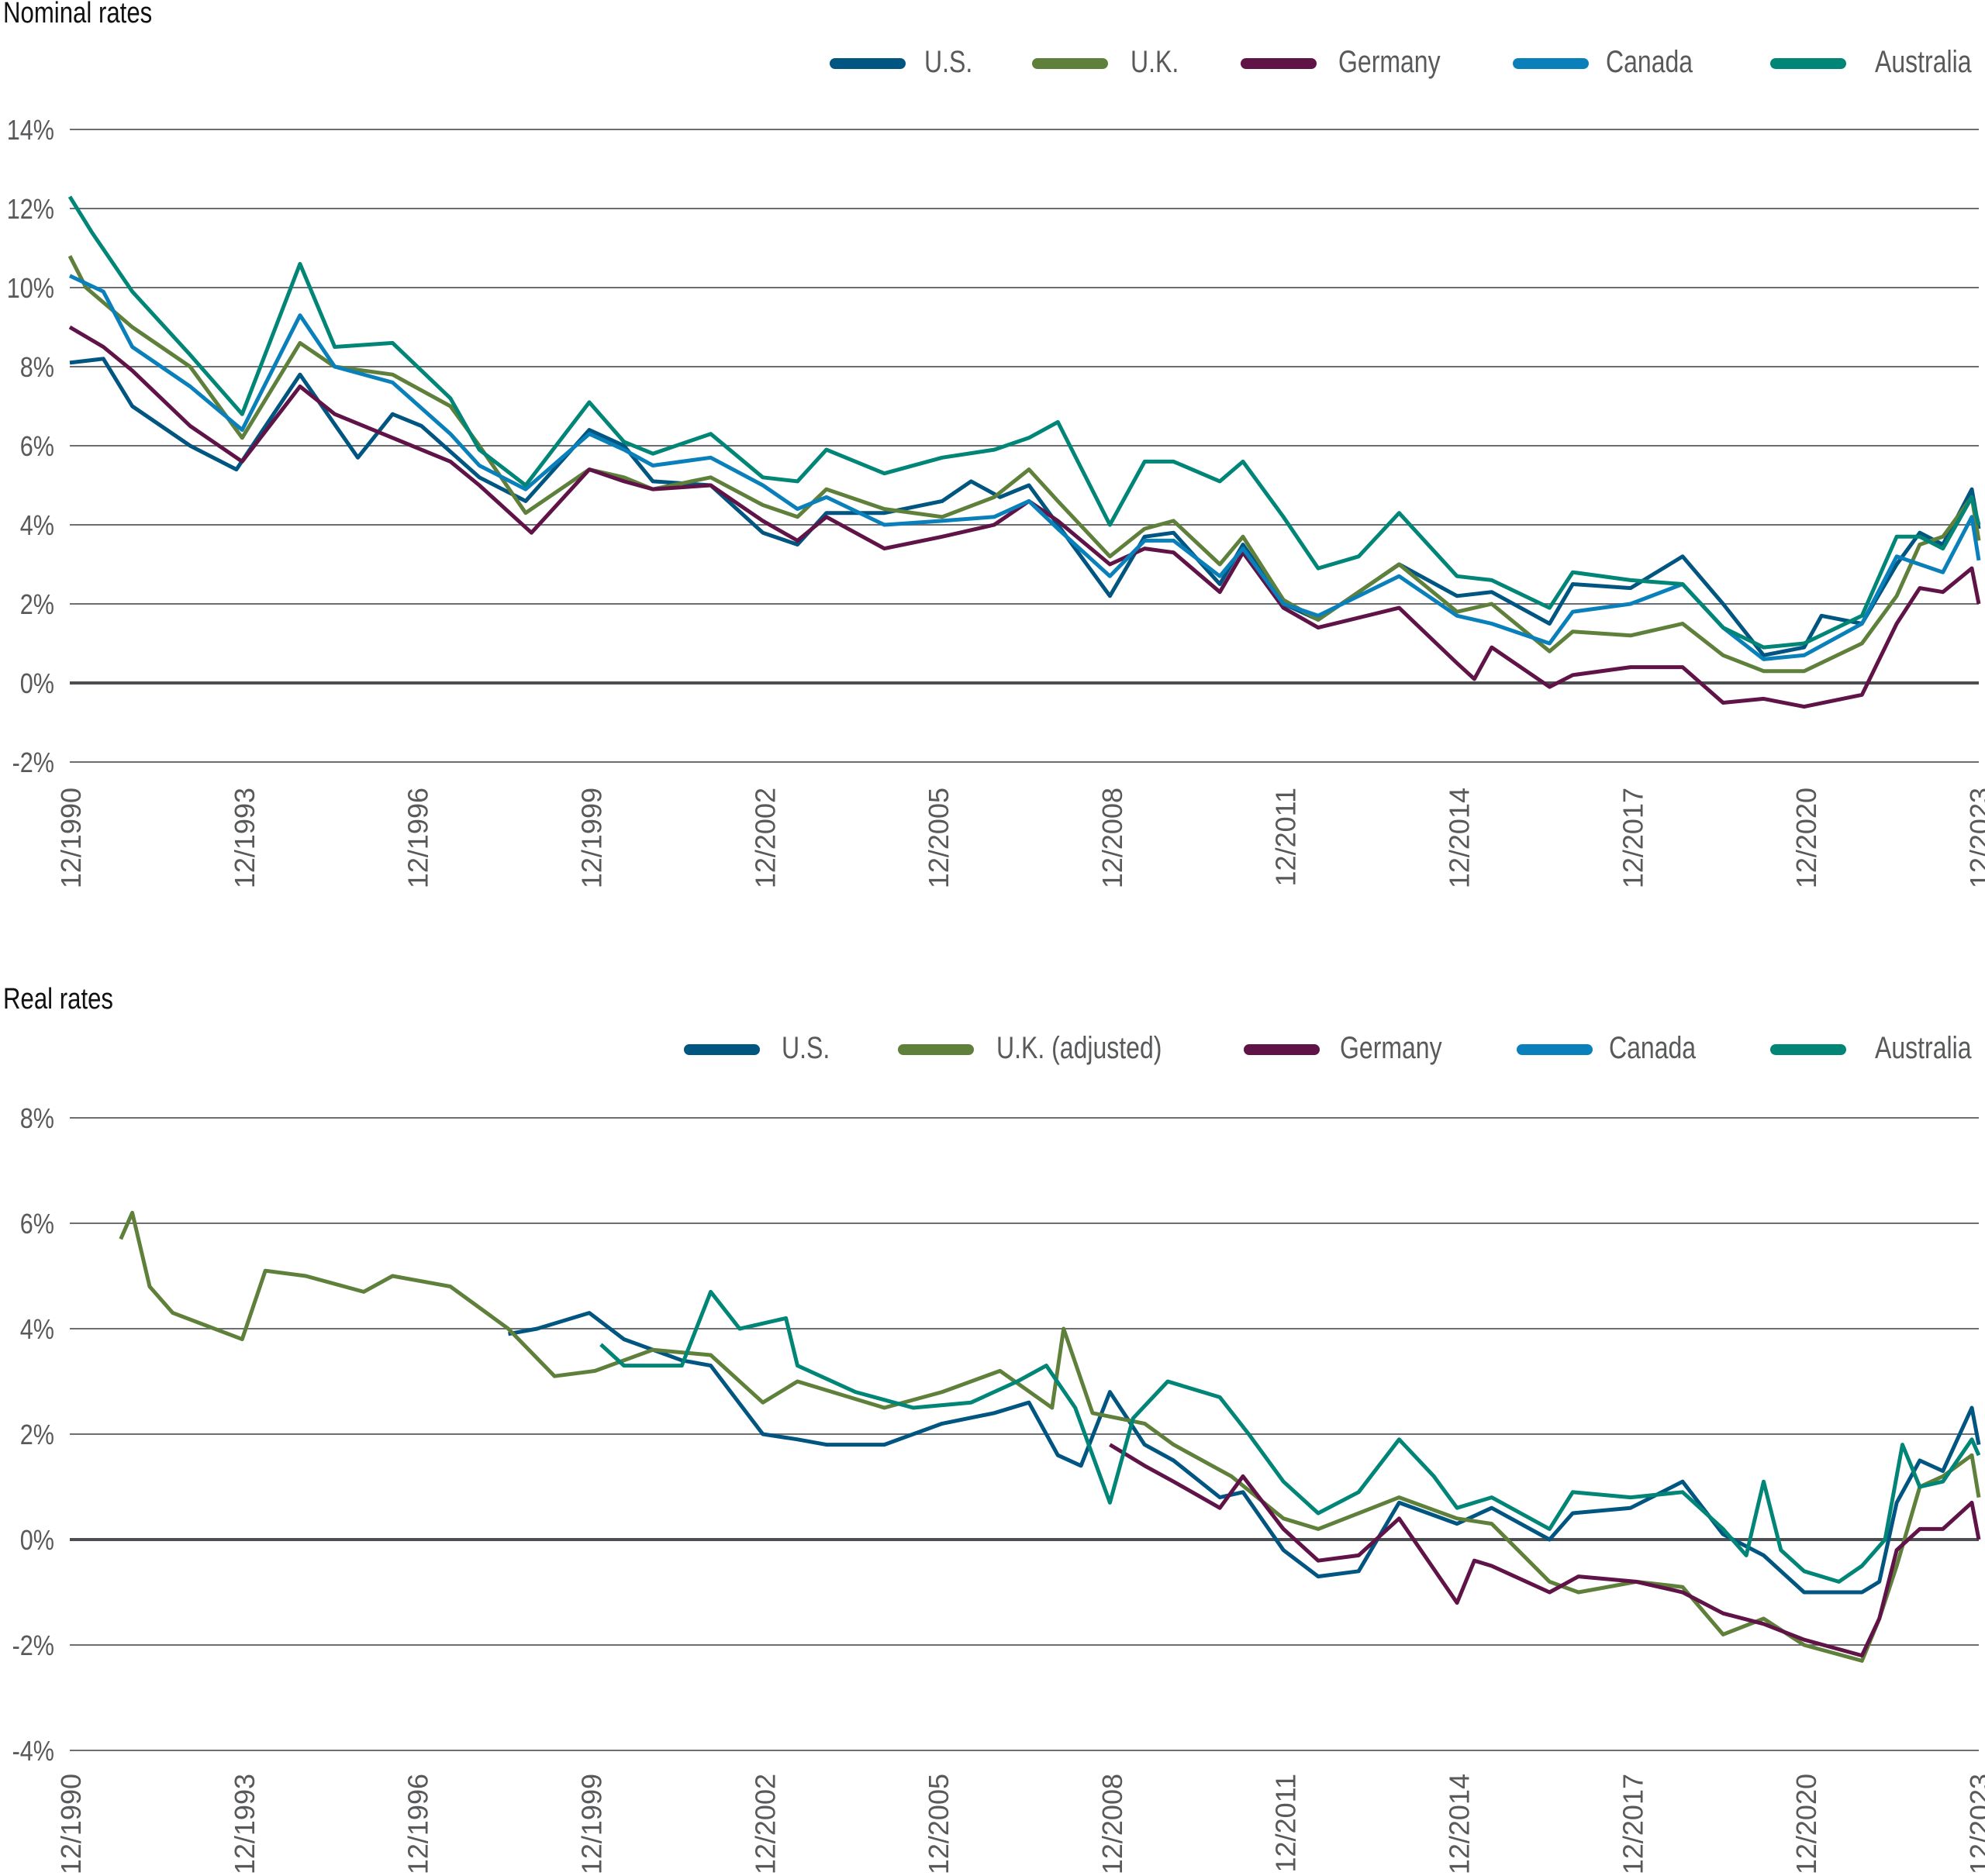 The image size is (1985, 1876). I want to click on series-line-australia, so click(1290, 1436).